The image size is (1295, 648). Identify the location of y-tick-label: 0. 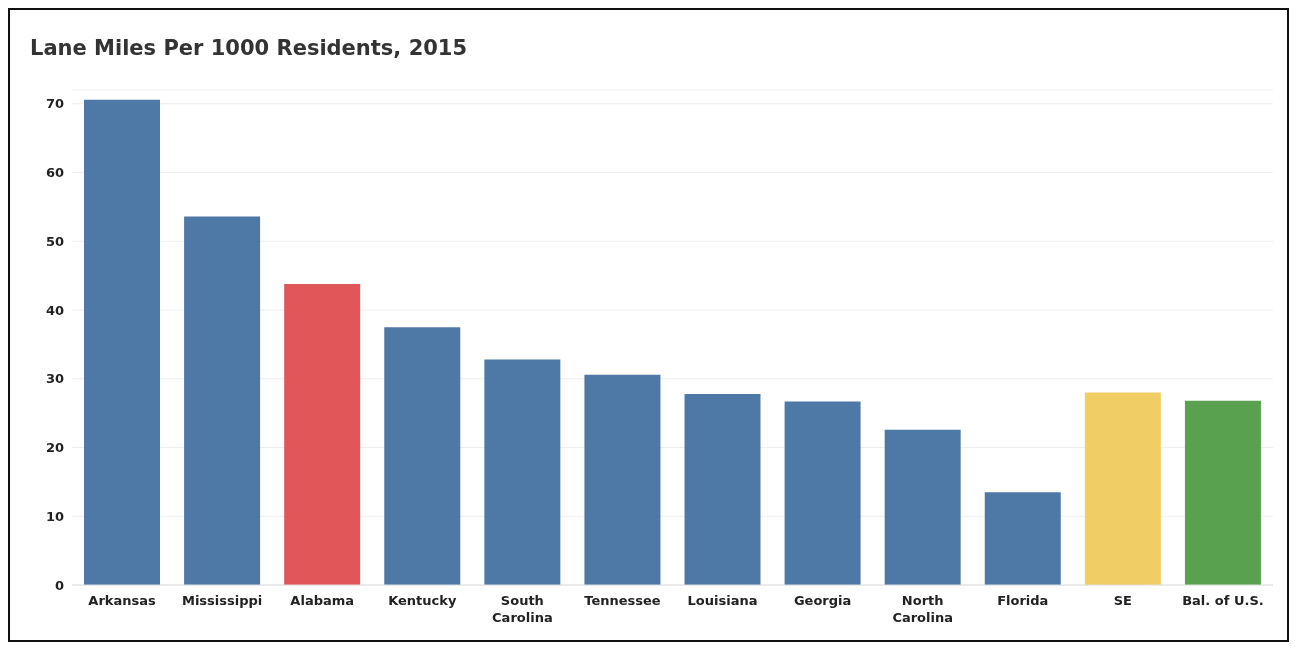
(59, 585).